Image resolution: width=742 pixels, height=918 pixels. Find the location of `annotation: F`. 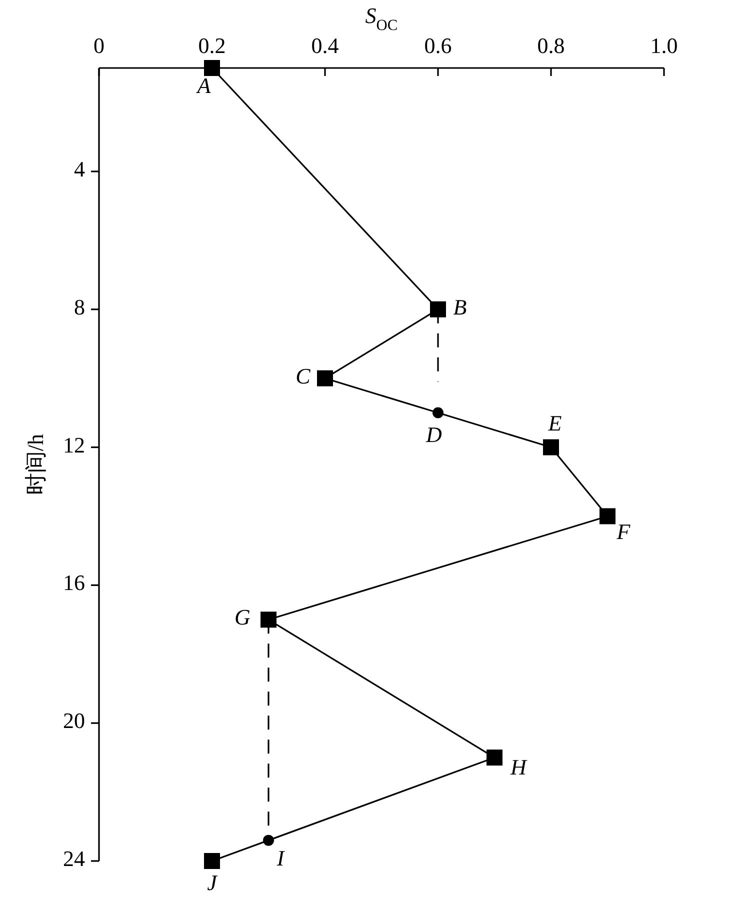

annotation: F is located at coordinates (623, 531).